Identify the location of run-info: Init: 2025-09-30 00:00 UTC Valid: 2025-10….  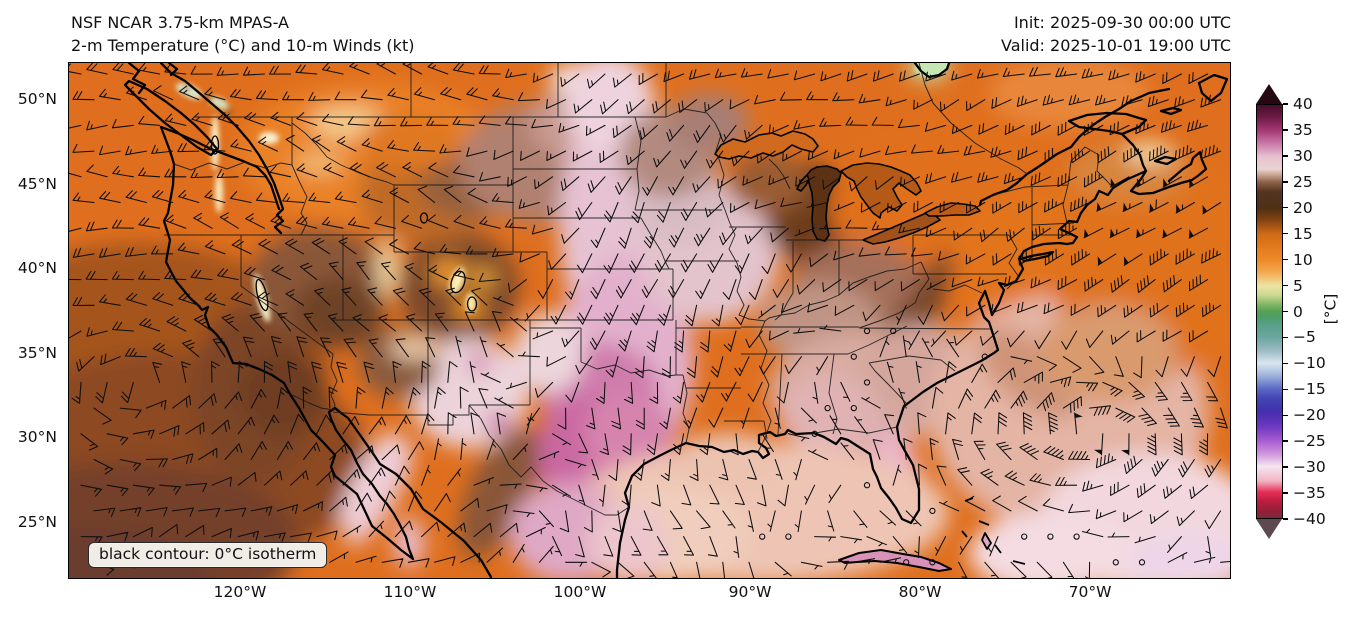
(1116, 34).